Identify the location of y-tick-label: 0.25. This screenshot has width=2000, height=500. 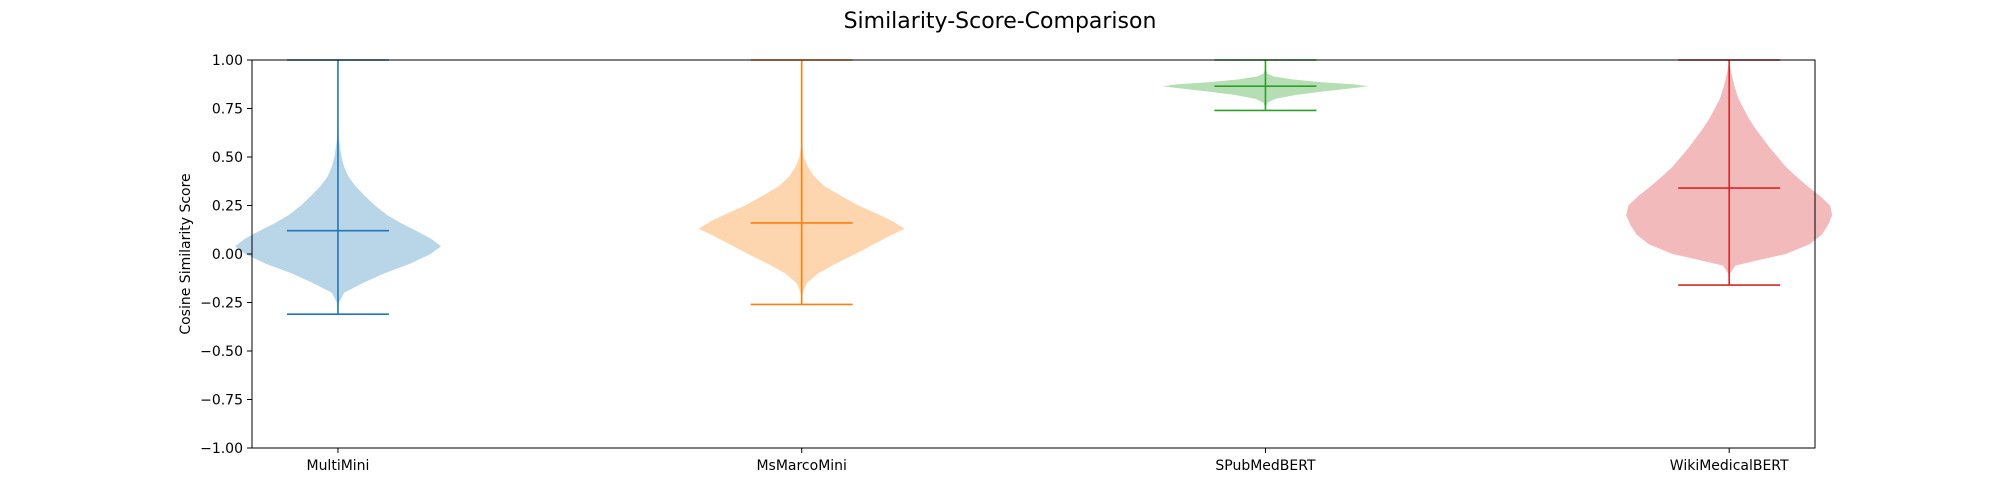
(227, 207).